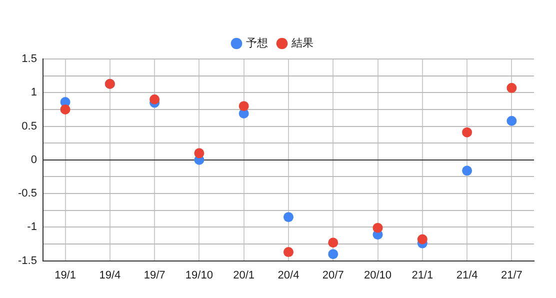 The width and height of the screenshot is (556, 298). I want to click on x-tick-label: 19/1, so click(65, 275).